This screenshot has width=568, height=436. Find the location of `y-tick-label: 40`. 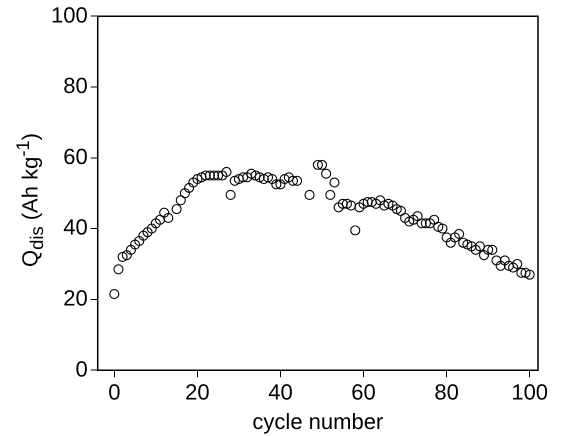

y-tick-label: 40 is located at coordinates (75, 227).